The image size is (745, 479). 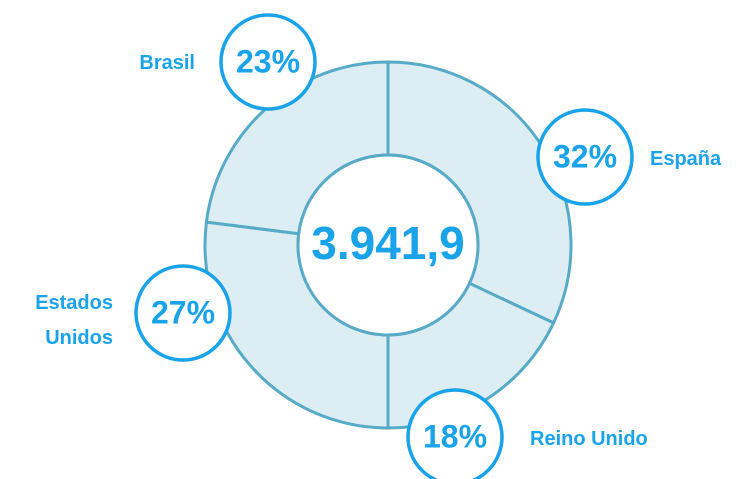 I want to click on center-circle, so click(x=388, y=245).